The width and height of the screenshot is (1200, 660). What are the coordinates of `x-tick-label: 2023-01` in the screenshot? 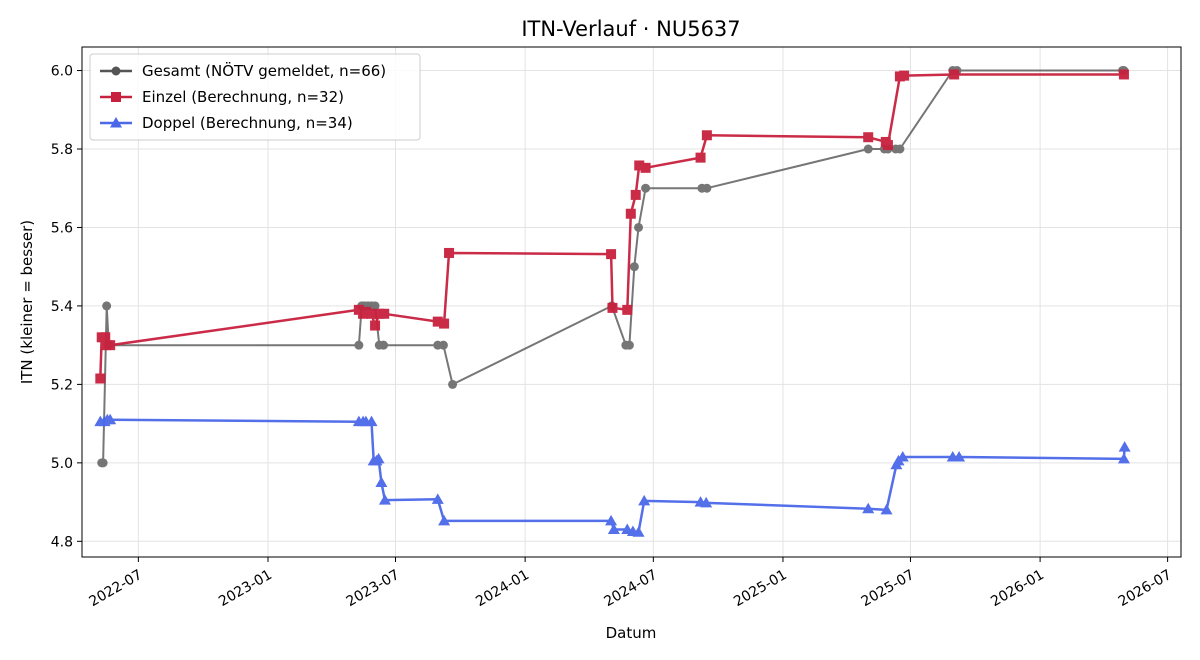 It's located at (245, 588).